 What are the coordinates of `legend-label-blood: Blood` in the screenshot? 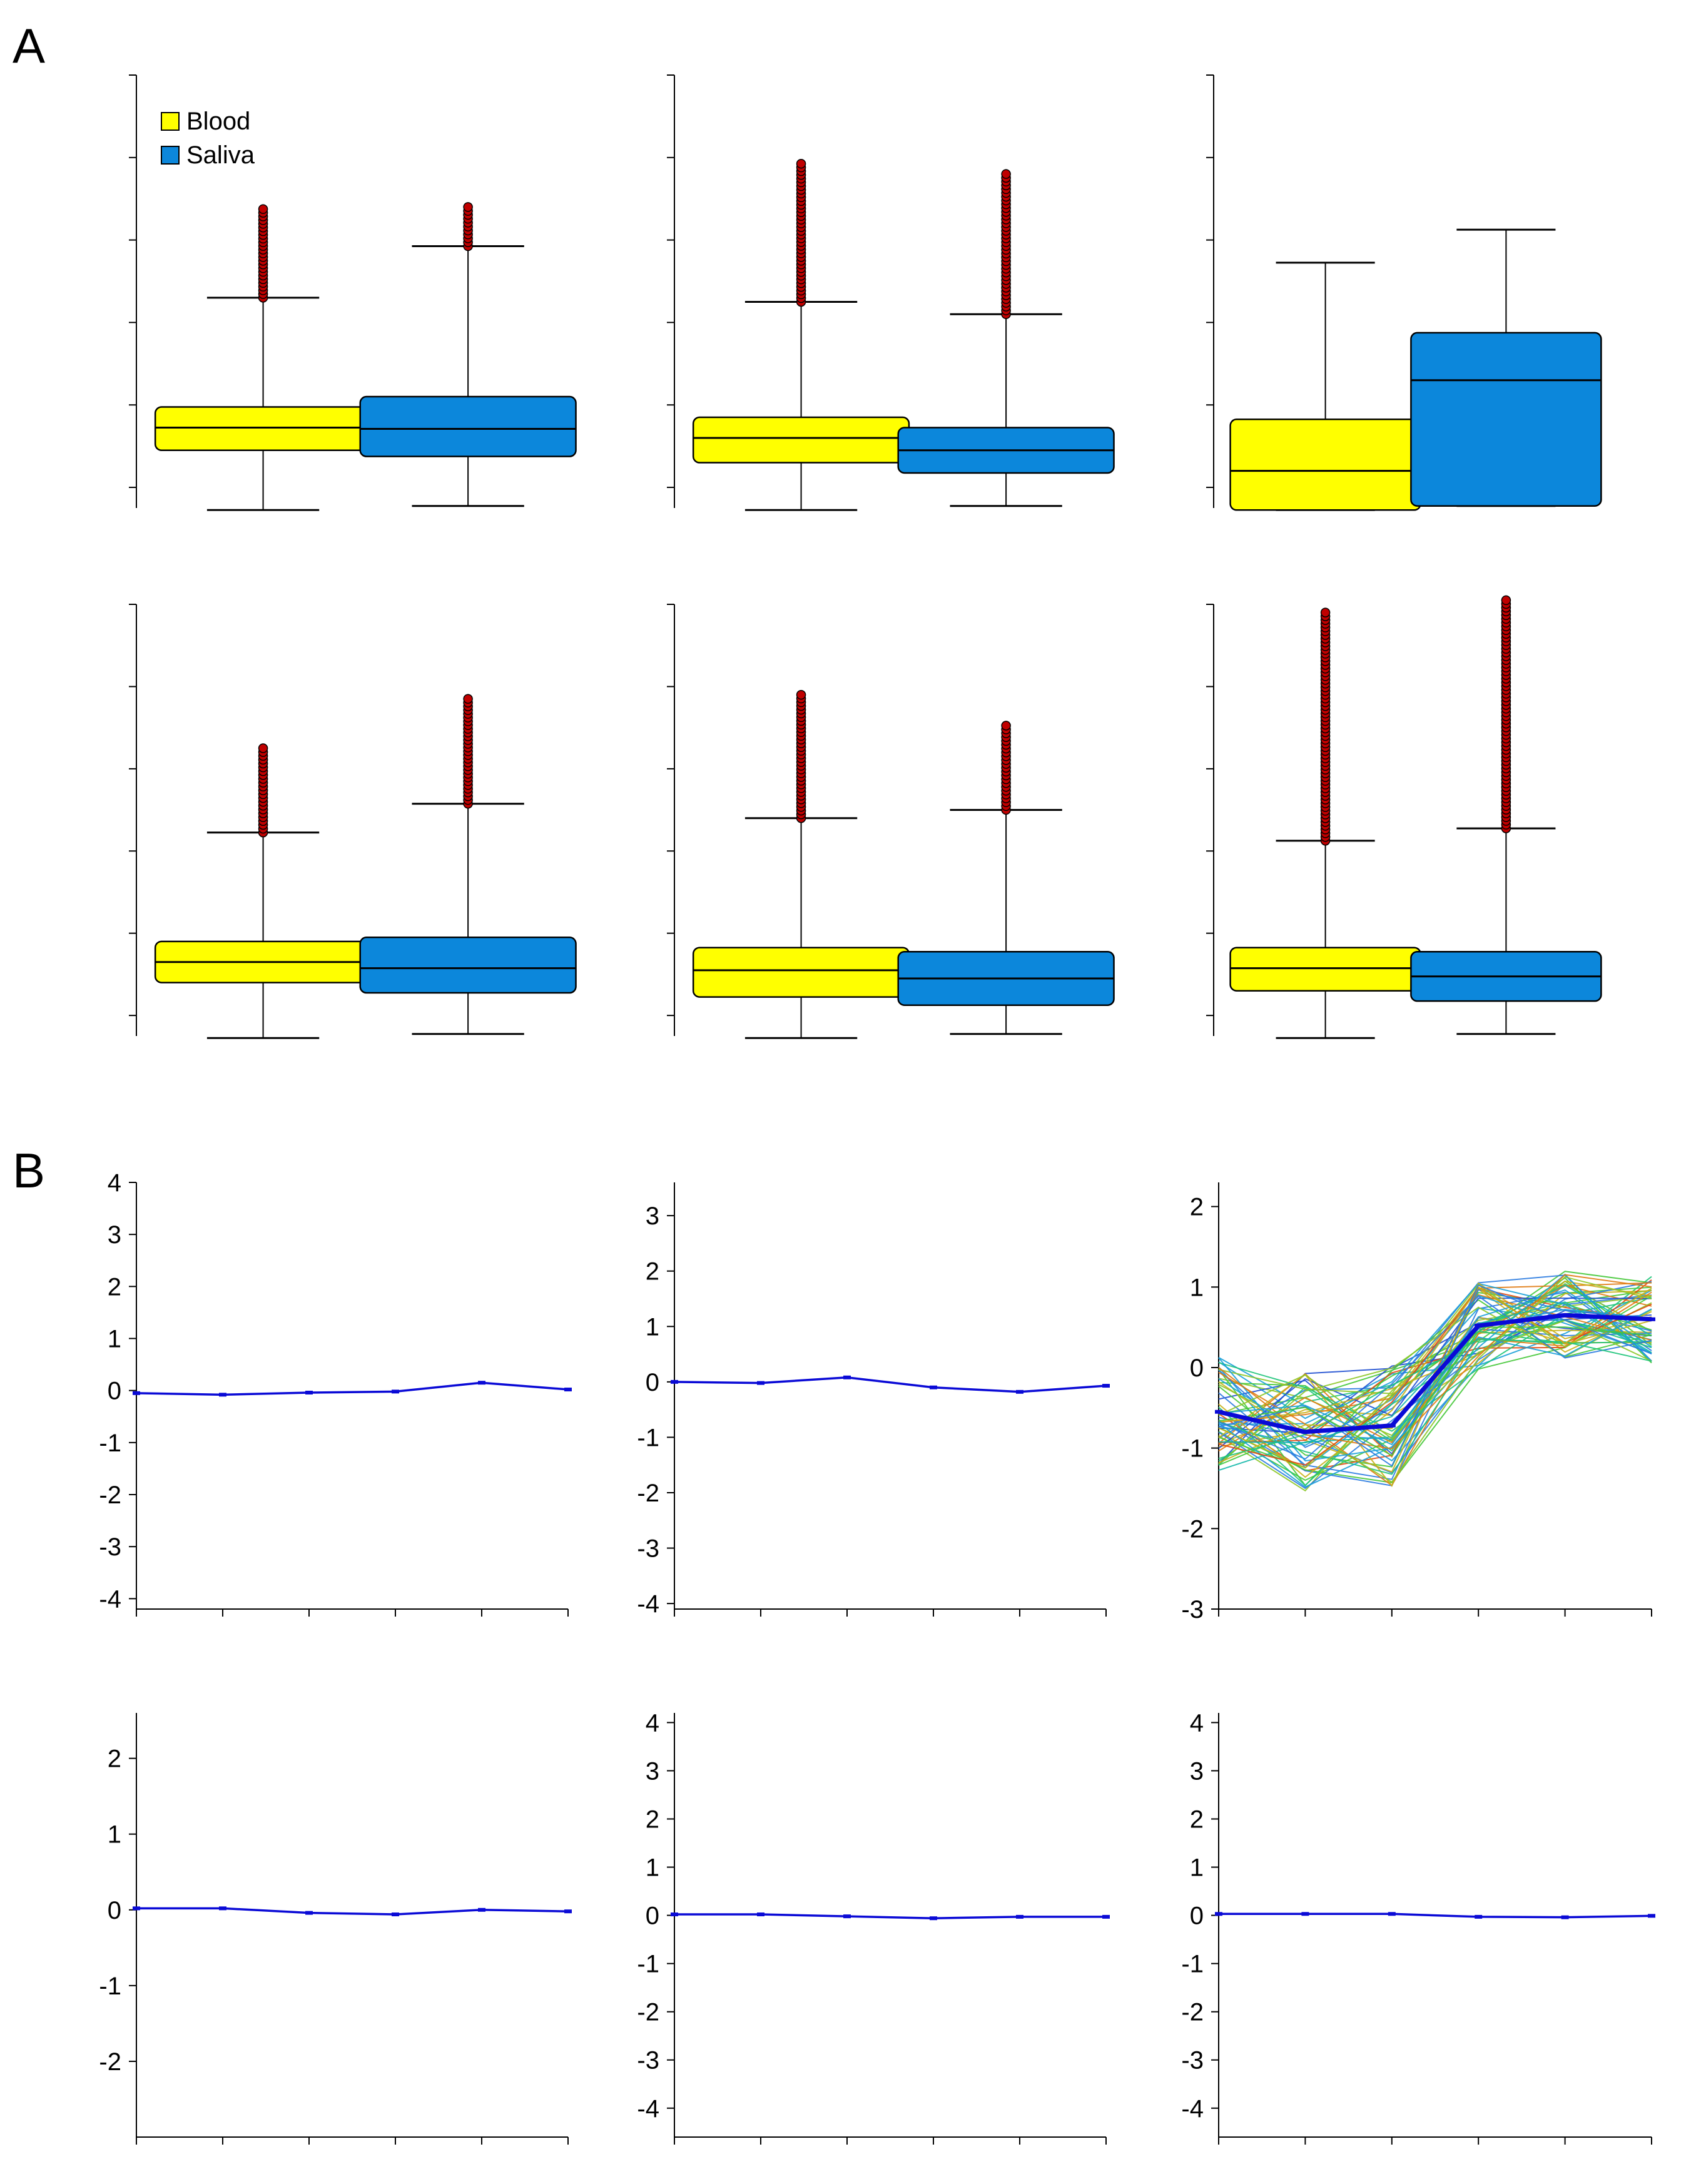 It's located at (218, 122).